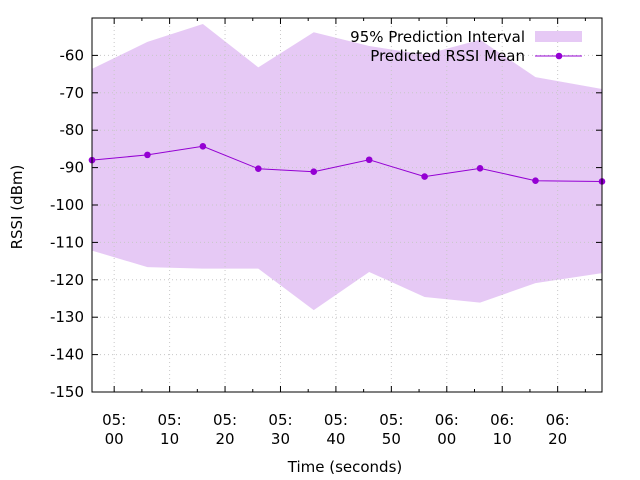 The image size is (640, 480). Describe the element at coordinates (67, 242) in the screenshot. I see `y-tick-label: -110` at that location.